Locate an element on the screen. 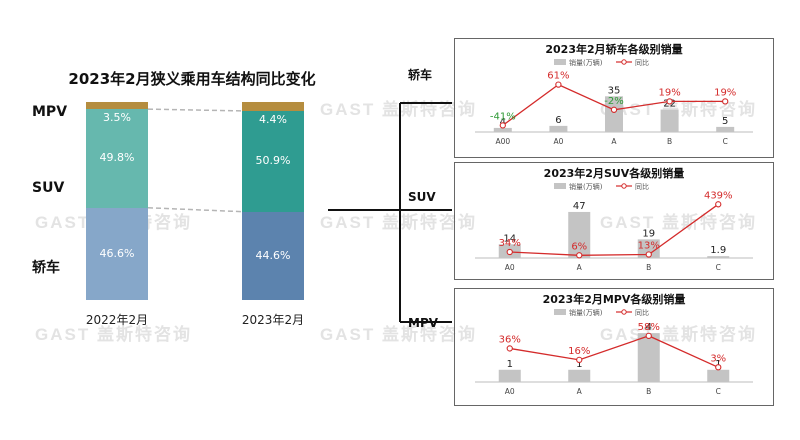 This screenshot has width=800, height=440. yoy-value-label: 6% is located at coordinates (579, 246).